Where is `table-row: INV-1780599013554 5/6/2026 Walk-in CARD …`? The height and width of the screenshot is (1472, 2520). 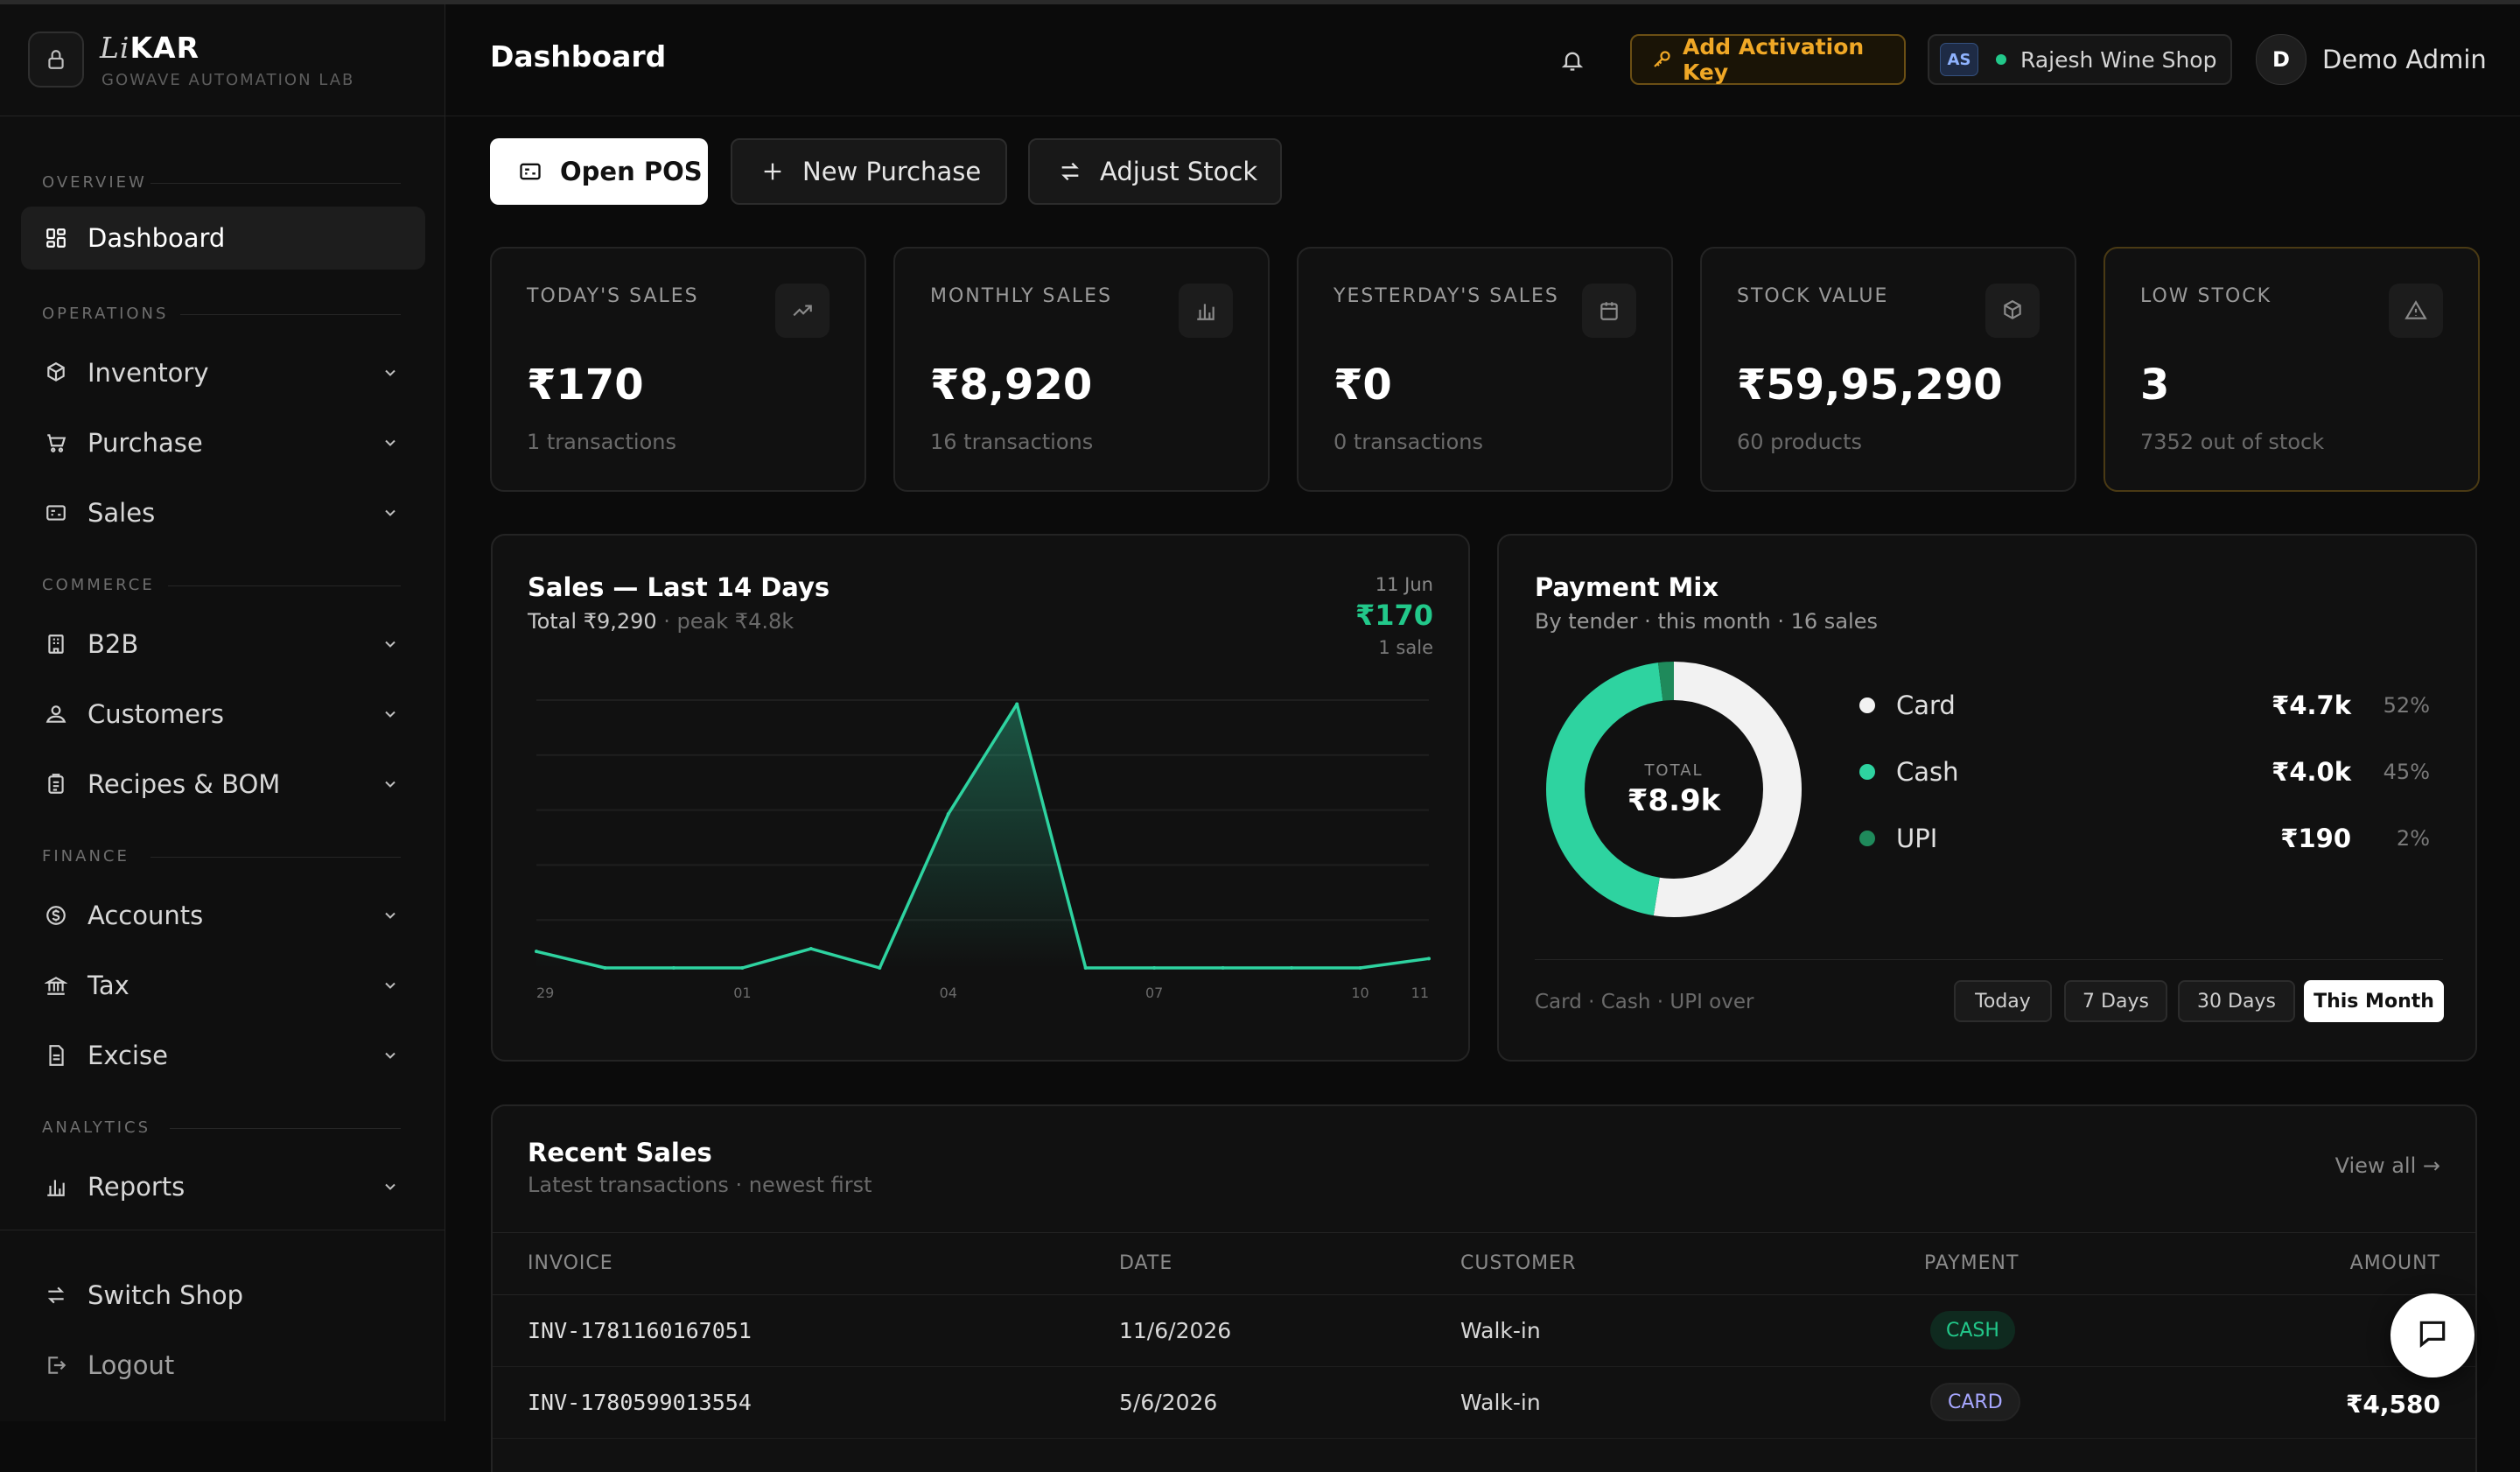
table-row: INV-1780599013554 5/6/2026 Walk-in CARD … is located at coordinates (1484, 1403).